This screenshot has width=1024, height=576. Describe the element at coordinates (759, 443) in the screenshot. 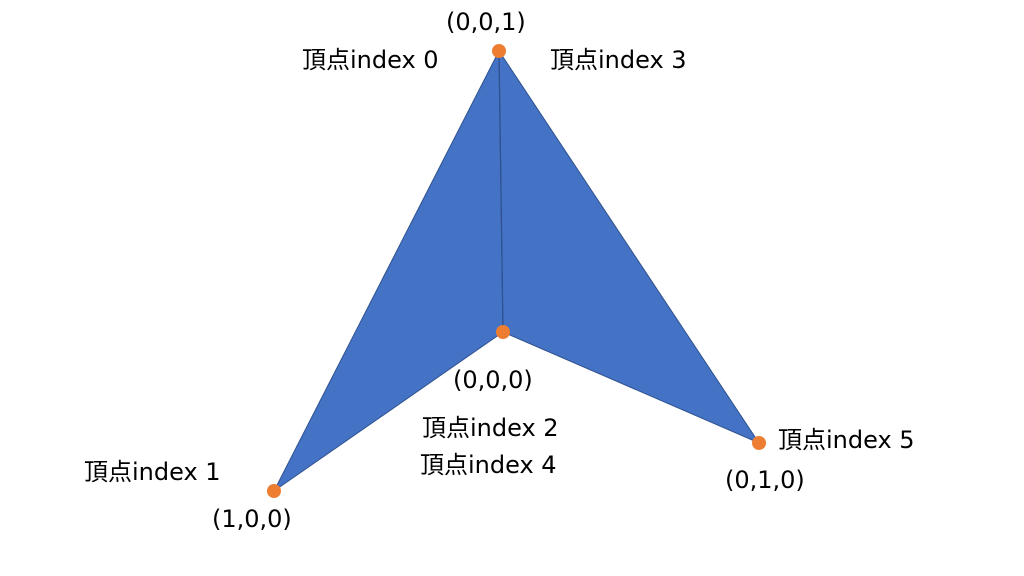

I see `vertex-right-dot` at that location.